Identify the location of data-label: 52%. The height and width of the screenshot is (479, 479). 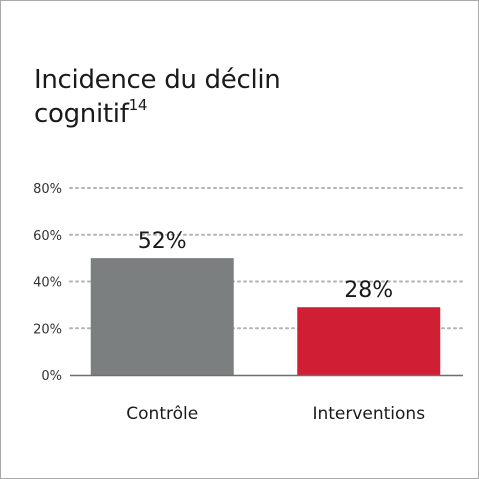
(162, 241).